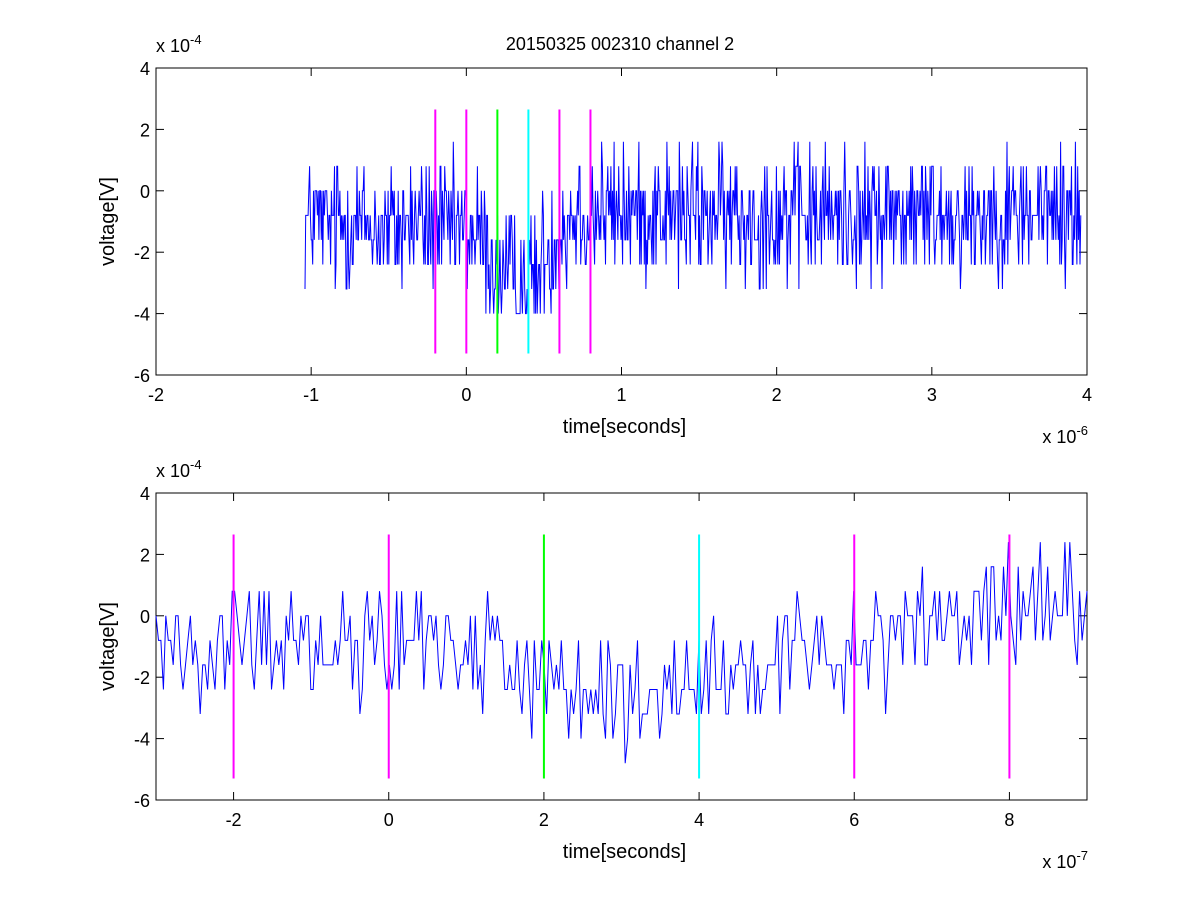 This screenshot has width=1200, height=900. What do you see at coordinates (311, 395) in the screenshot?
I see `x-tick-label: -1` at bounding box center [311, 395].